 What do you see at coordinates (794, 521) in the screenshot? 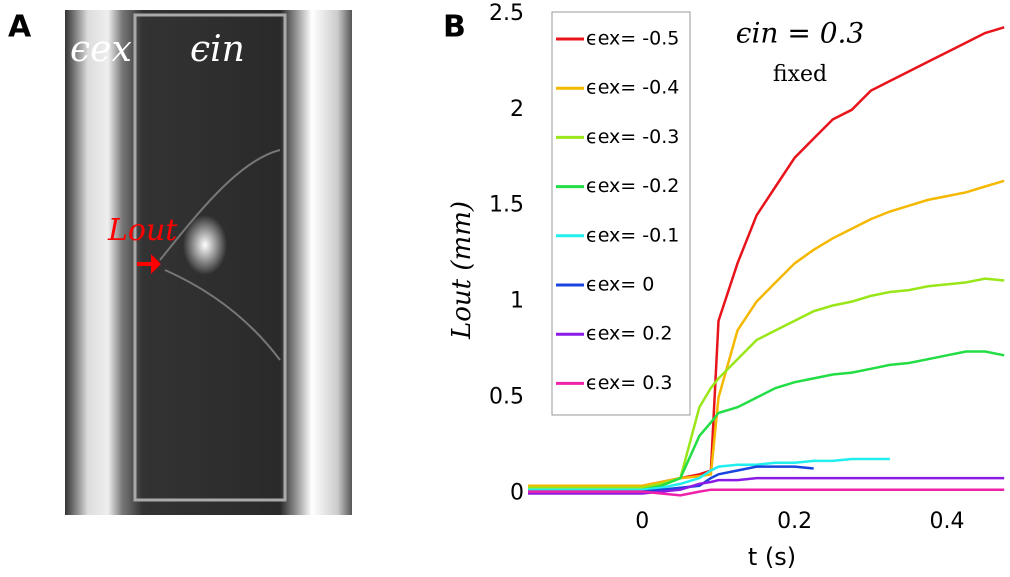
I see `x-tick-label: 0.2` at bounding box center [794, 521].